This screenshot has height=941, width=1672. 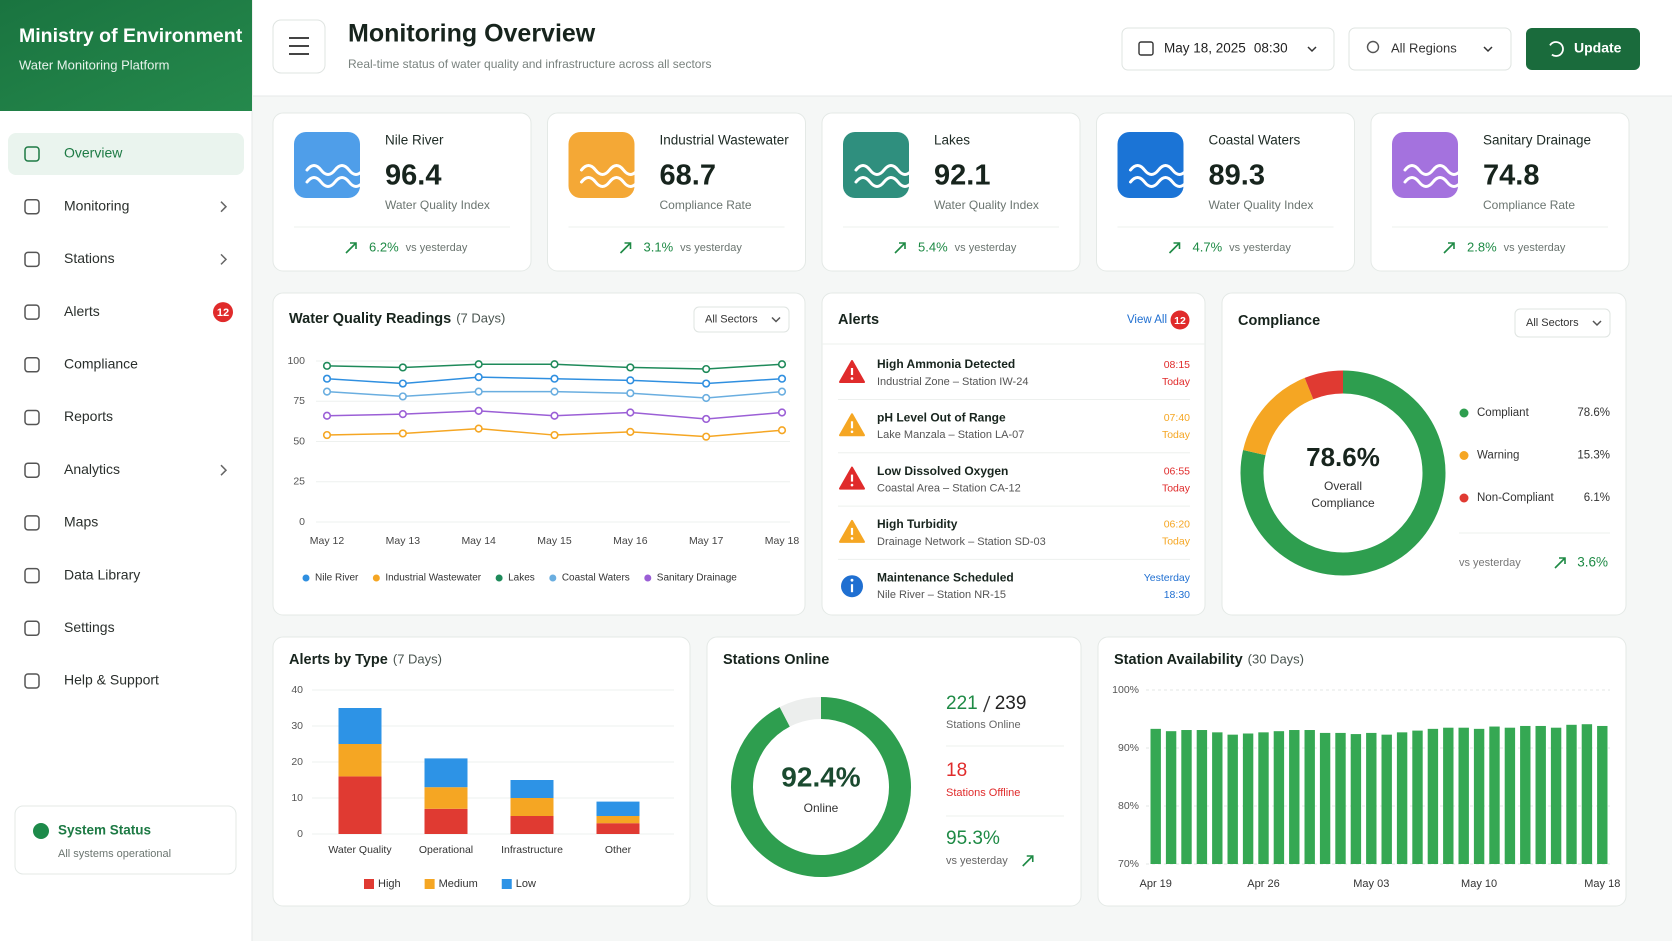 What do you see at coordinates (81, 522) in the screenshot?
I see `nav-label: Maps` at bounding box center [81, 522].